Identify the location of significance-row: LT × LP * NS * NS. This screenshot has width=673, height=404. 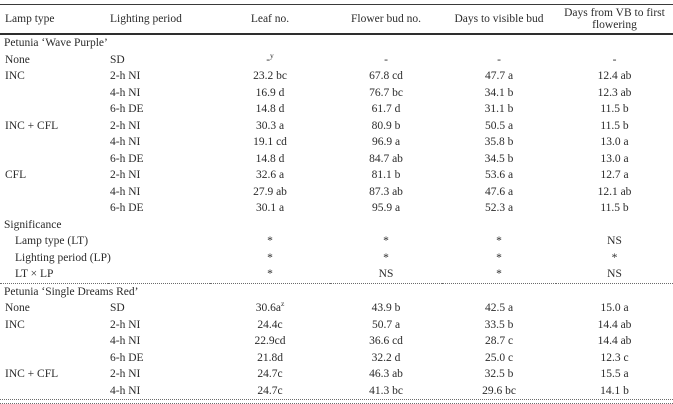
(336, 274).